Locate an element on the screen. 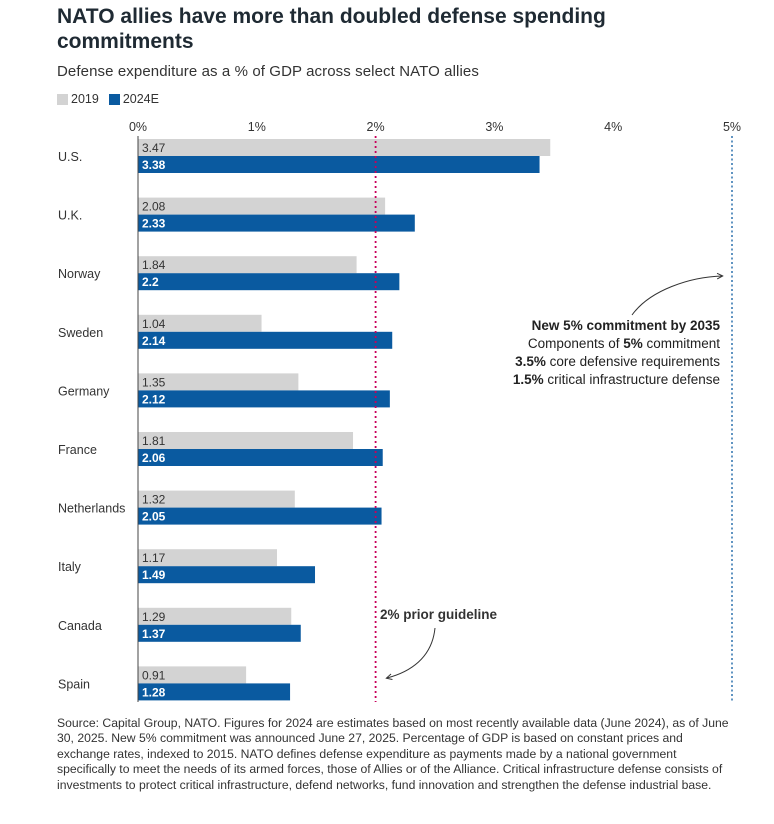 The width and height of the screenshot is (774, 824). x-axis-ticks: 0% 1% 2% 3% 4% 5% is located at coordinates (435, 127).